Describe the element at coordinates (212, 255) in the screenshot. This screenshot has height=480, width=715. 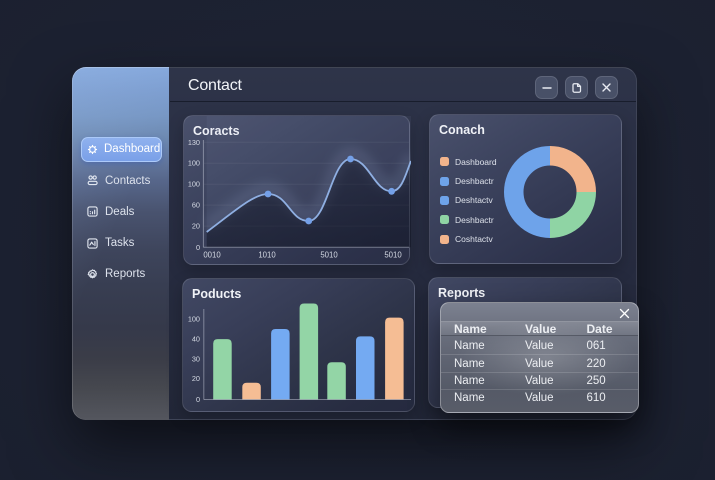
I see `svg-text: 0010` at that location.